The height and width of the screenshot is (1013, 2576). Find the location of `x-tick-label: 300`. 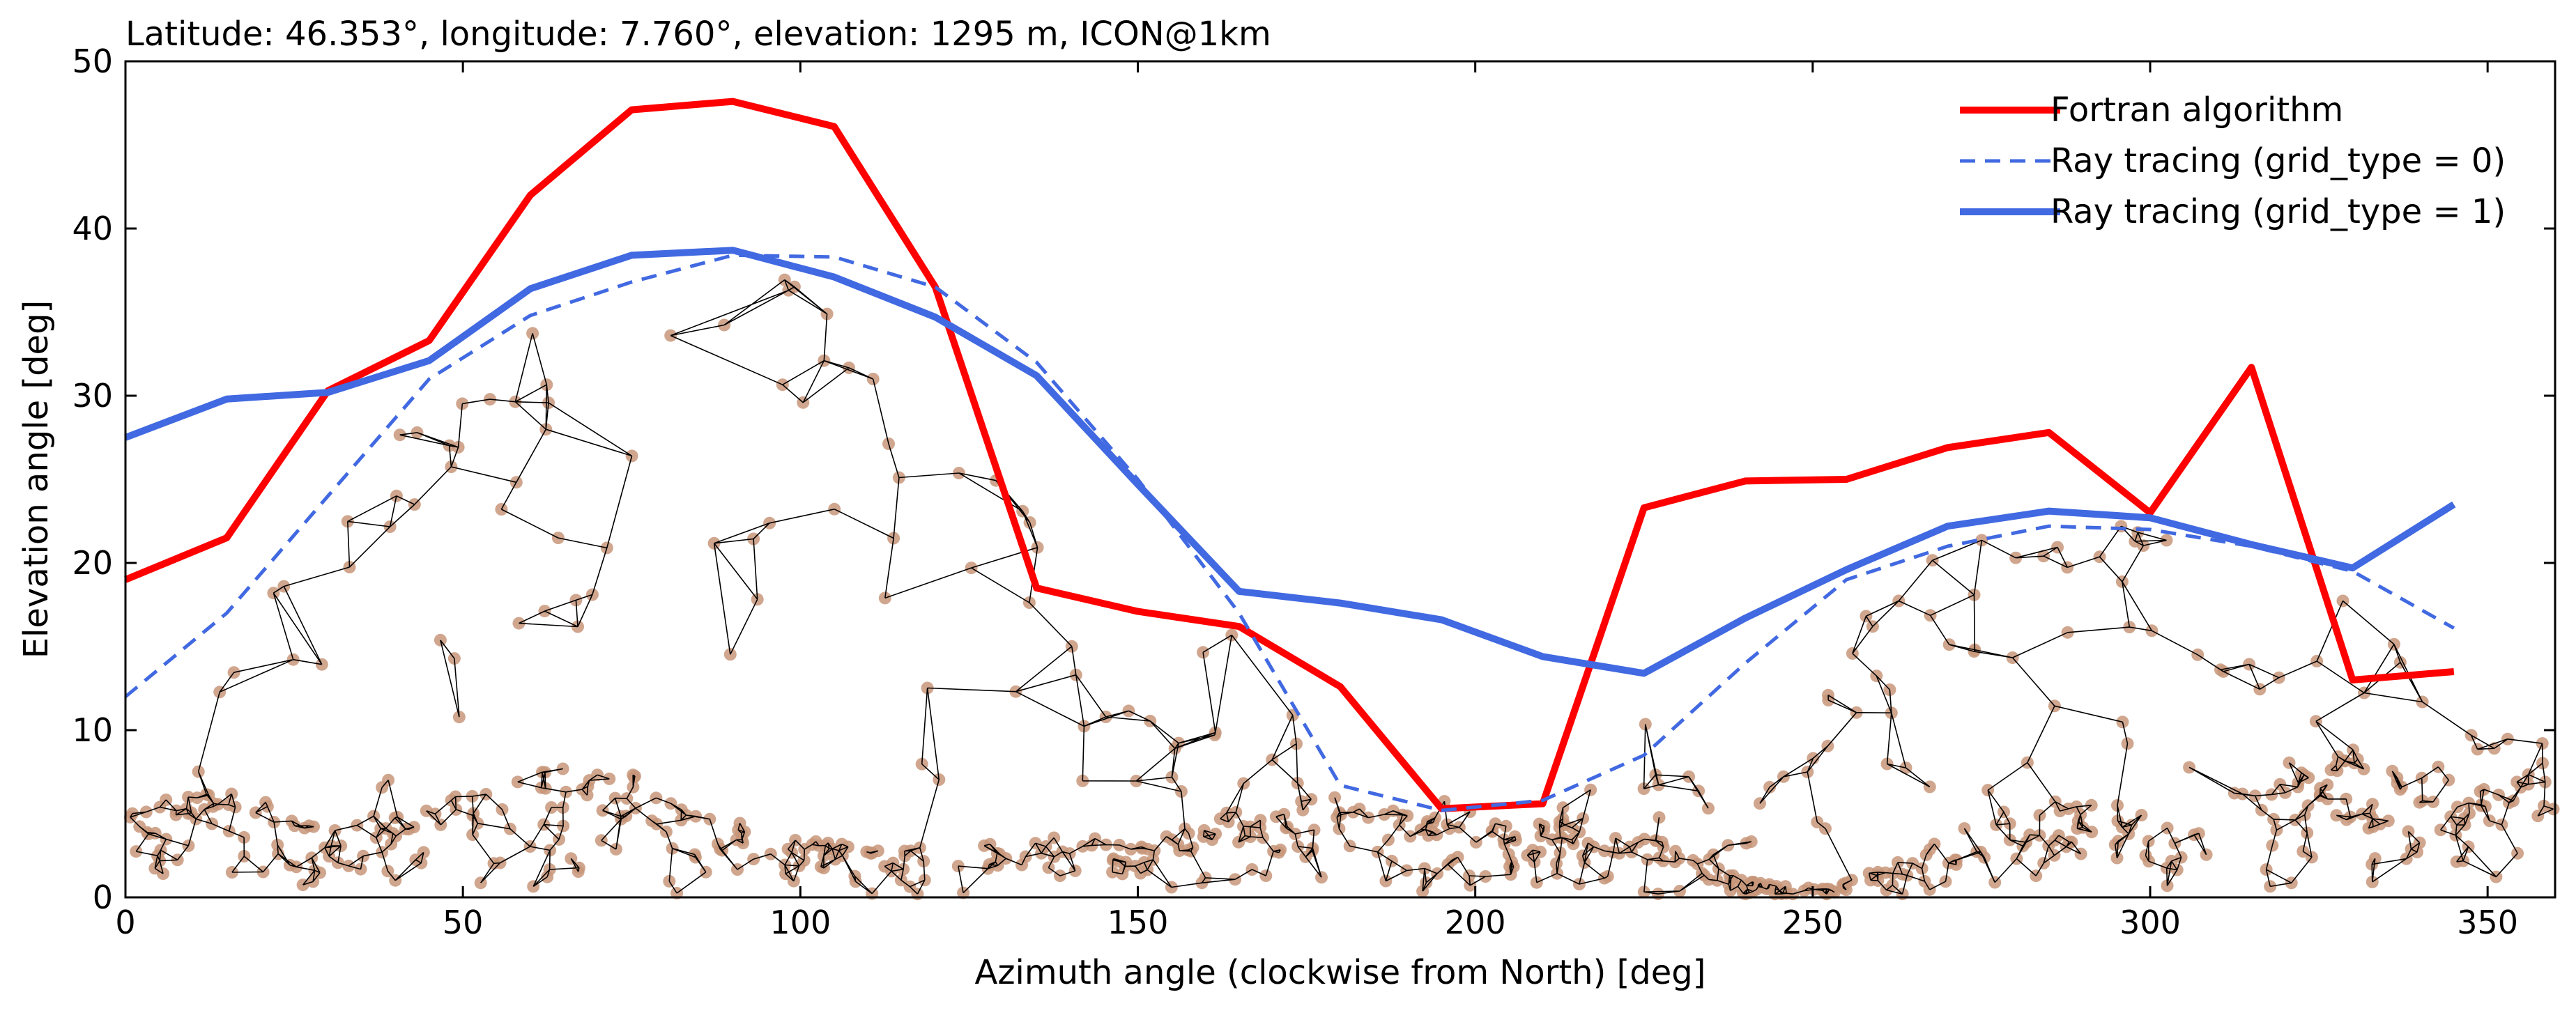

x-tick-label: 300 is located at coordinates (2150, 923).